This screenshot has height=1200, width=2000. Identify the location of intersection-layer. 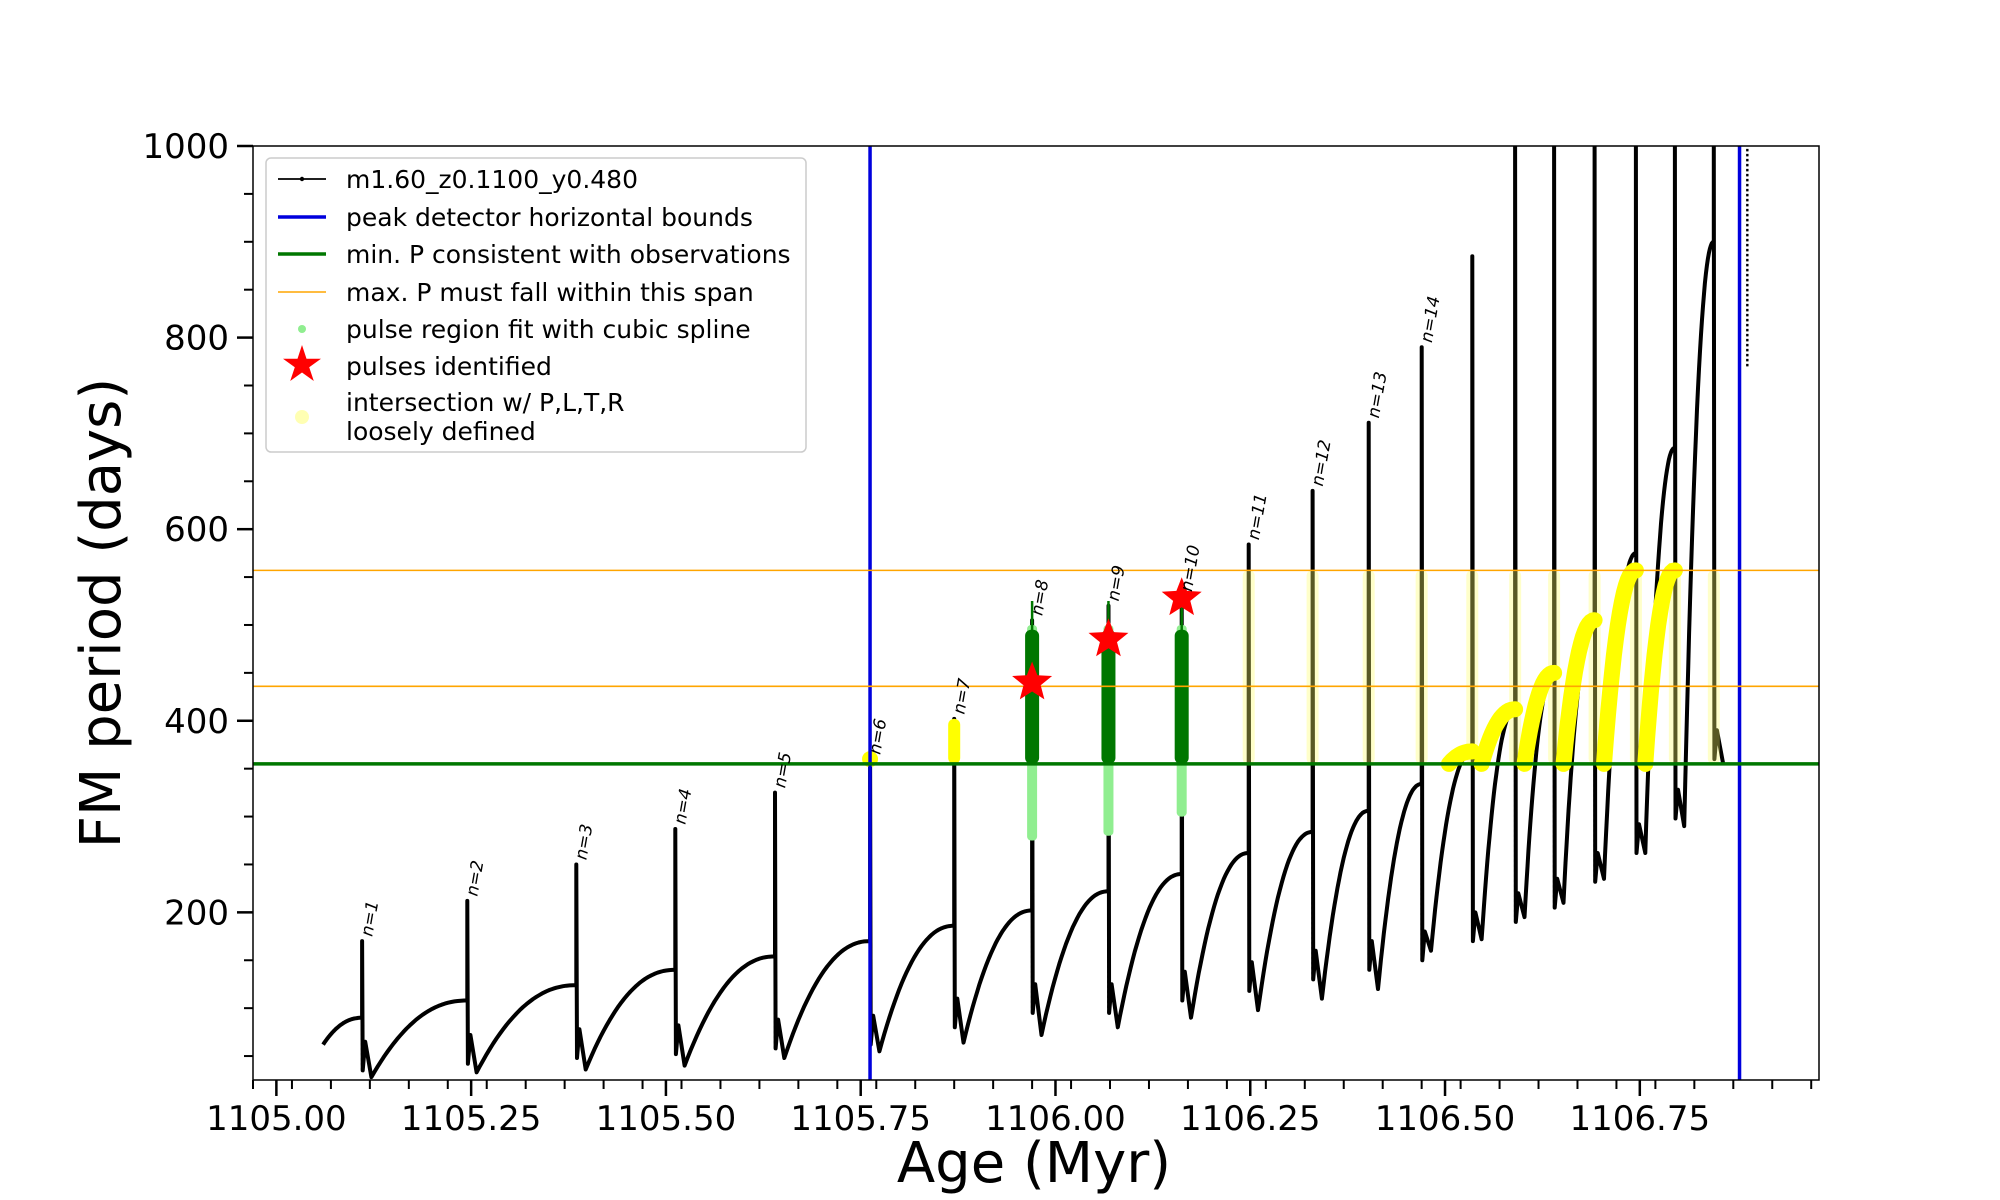
(1291, 667).